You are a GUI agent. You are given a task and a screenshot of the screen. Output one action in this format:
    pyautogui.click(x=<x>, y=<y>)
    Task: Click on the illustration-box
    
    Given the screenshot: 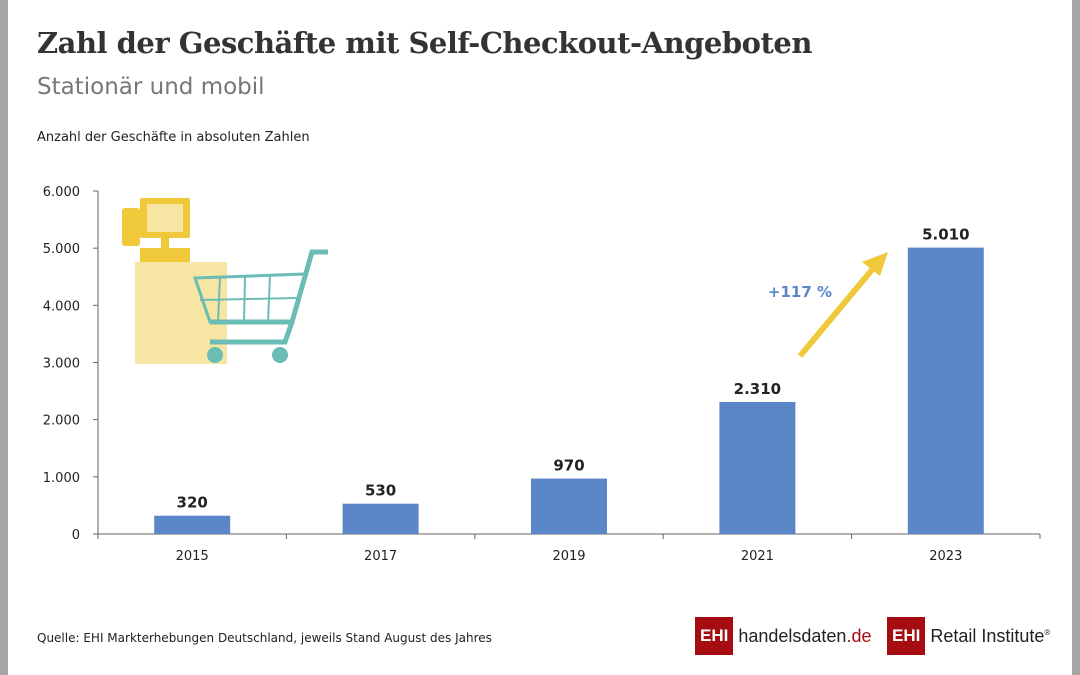 What is the action you would take?
    pyautogui.click(x=181, y=313)
    